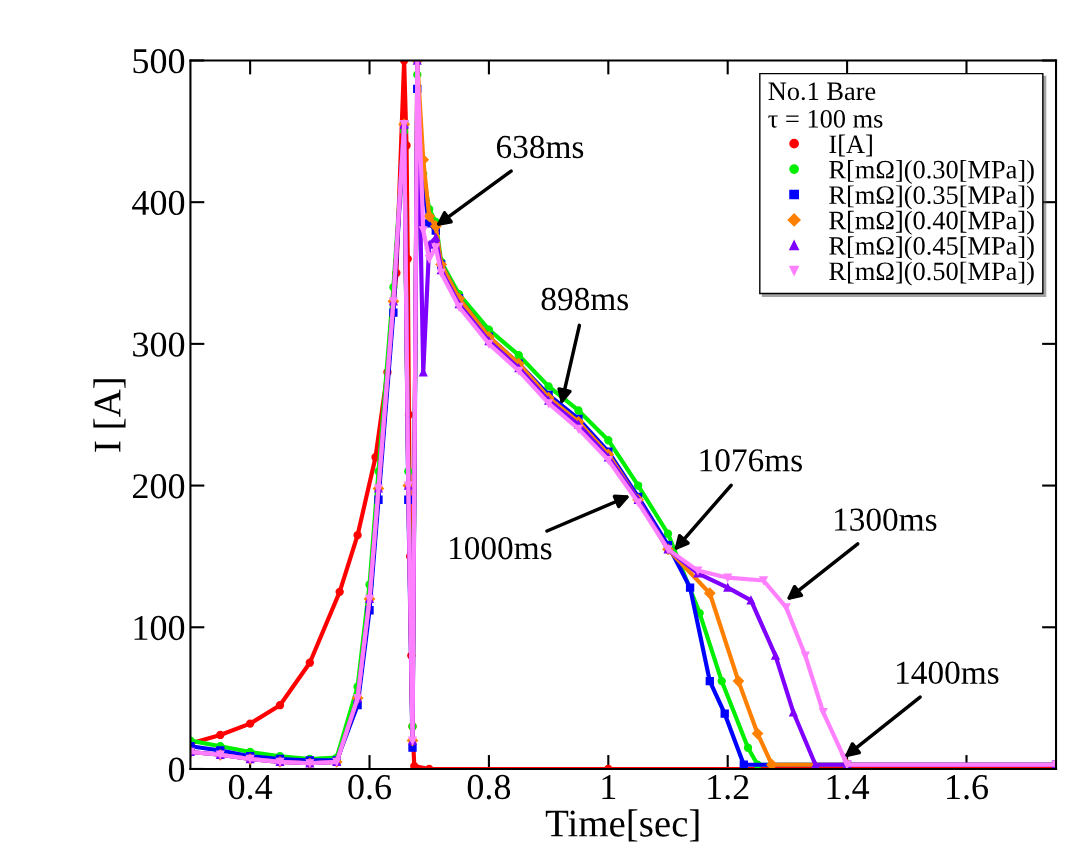  What do you see at coordinates (159, 344) in the screenshot?
I see `y-tick-label: 300` at bounding box center [159, 344].